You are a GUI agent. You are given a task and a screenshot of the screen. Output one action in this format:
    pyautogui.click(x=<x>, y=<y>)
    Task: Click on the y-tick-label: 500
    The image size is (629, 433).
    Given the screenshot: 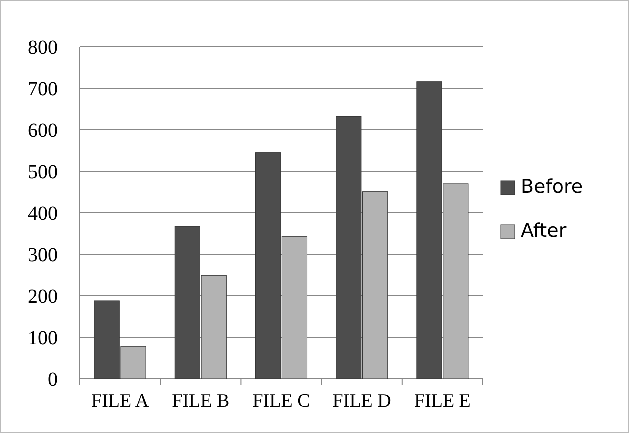 What is the action you would take?
    pyautogui.click(x=43, y=173)
    